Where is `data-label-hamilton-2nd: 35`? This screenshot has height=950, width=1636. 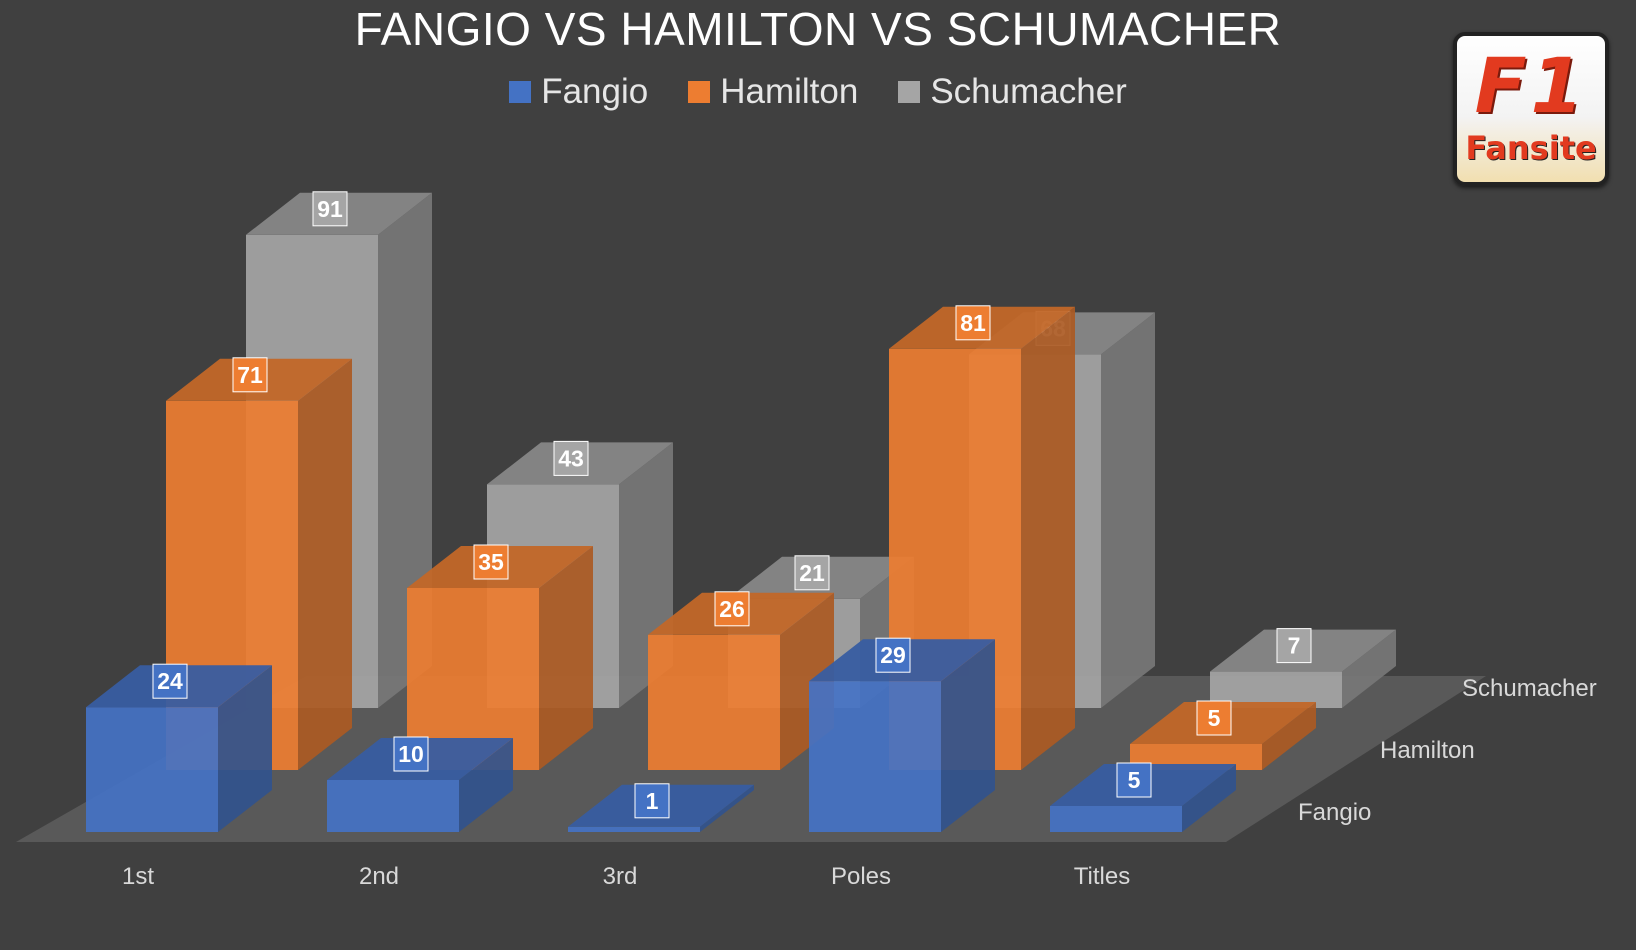
data-label-hamilton-2nd: 35 is located at coordinates (491, 562).